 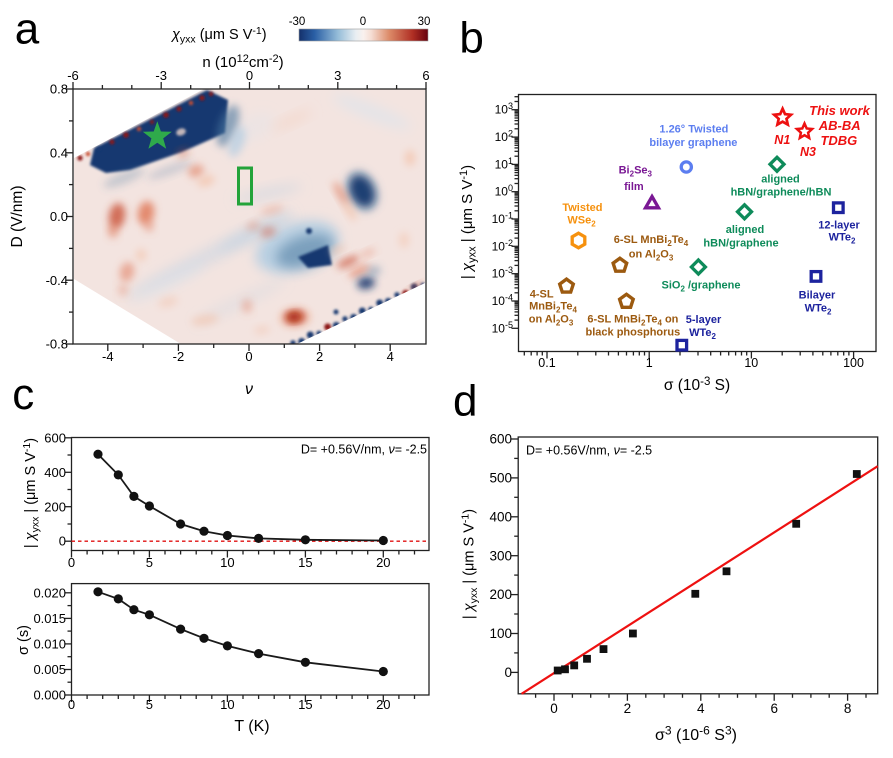 What do you see at coordinates (73, 75) in the screenshot?
I see `svg-text: -6` at bounding box center [73, 75].